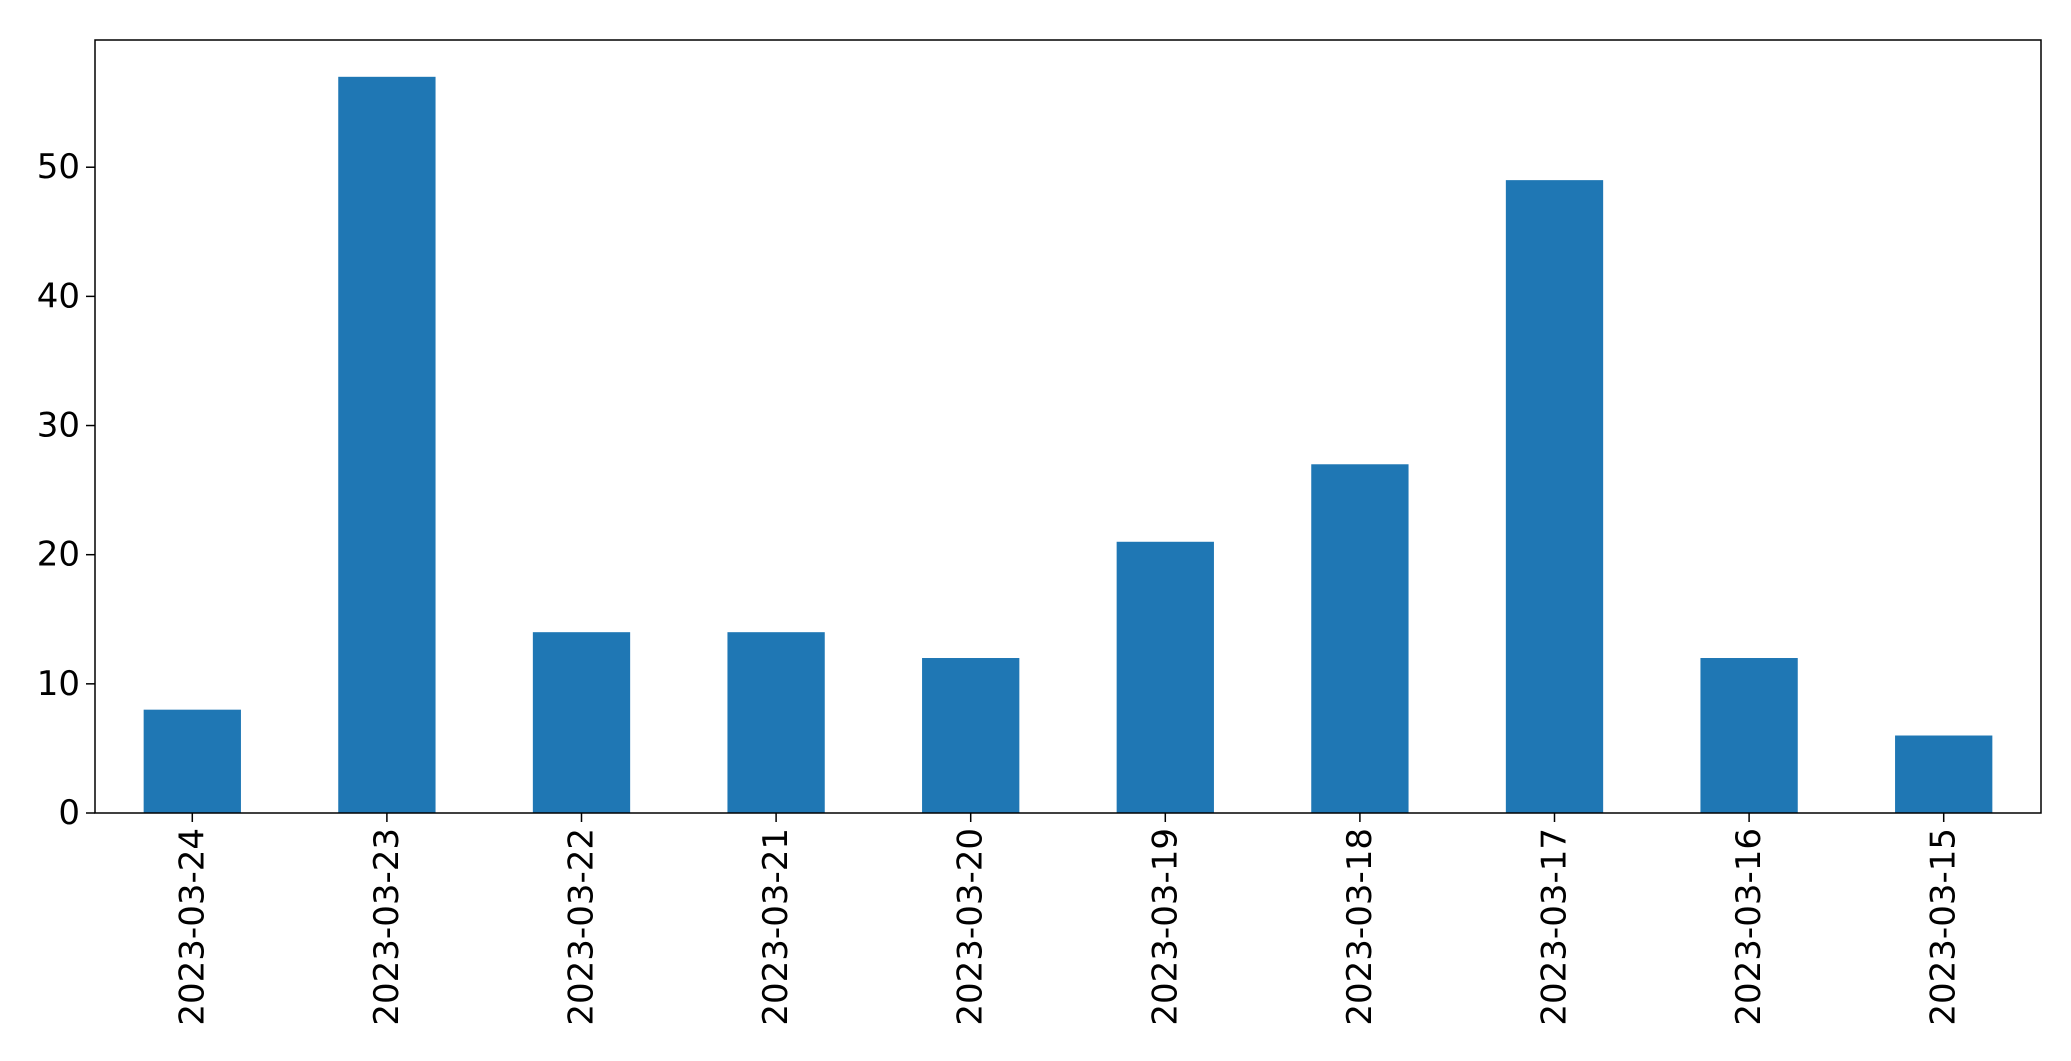 The width and height of the screenshot is (2071, 1061). Describe the element at coordinates (192, 927) in the screenshot. I see `x-tick-label: 2023-03-24` at that location.